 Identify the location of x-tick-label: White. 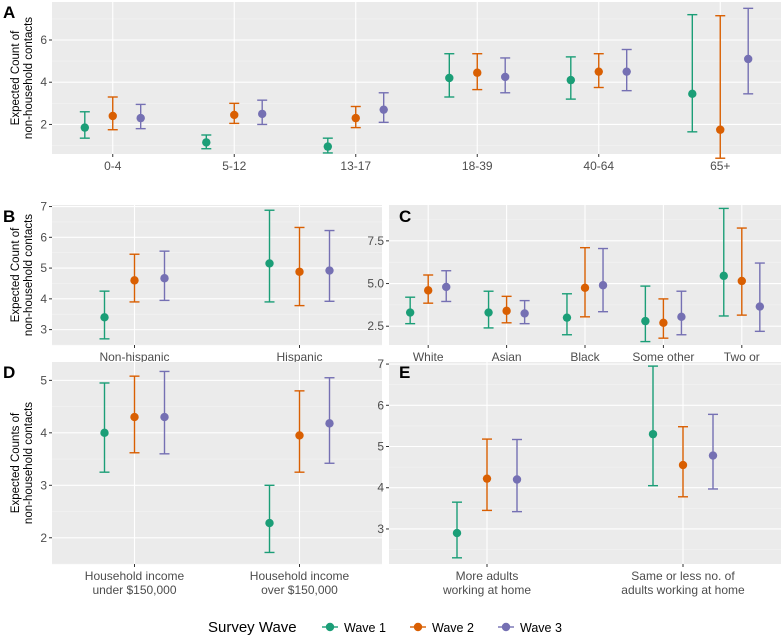
(428, 357).